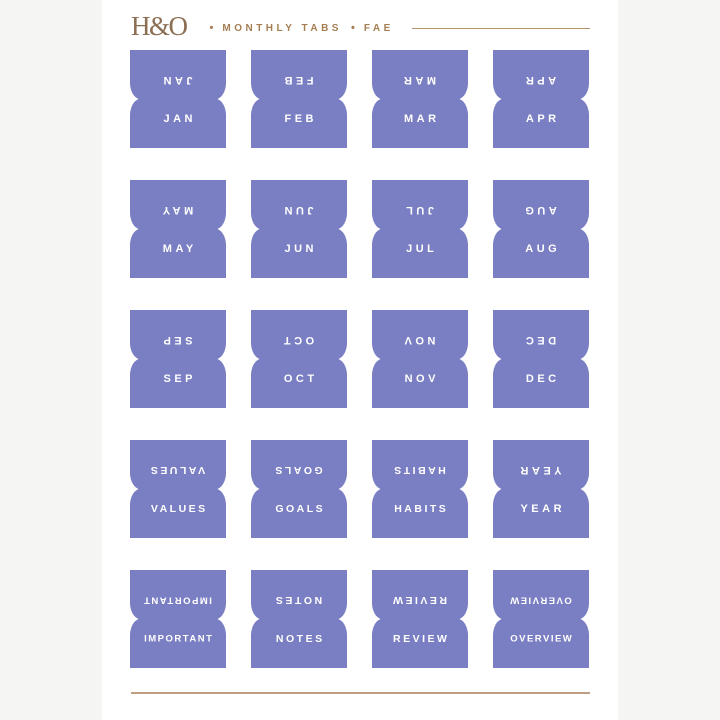 The image size is (720, 720). Describe the element at coordinates (421, 639) in the screenshot. I see `tab-label: REVIEW` at that location.